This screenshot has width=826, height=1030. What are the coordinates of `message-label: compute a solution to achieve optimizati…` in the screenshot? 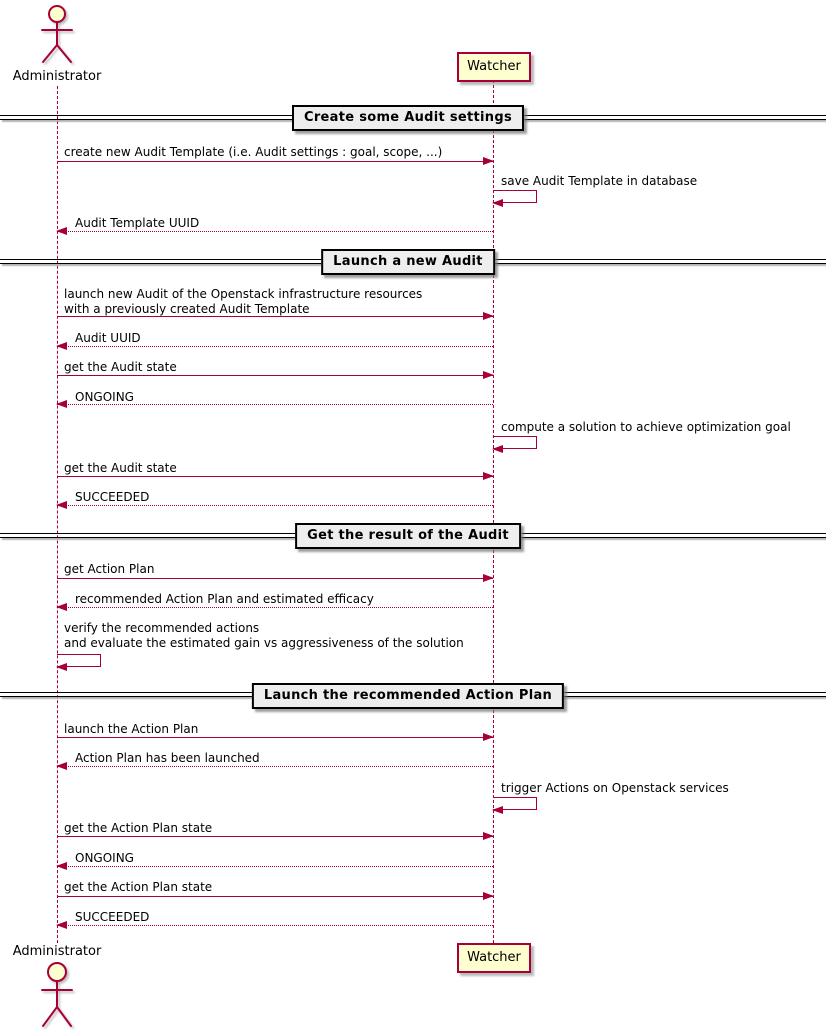 It's located at (646, 427).